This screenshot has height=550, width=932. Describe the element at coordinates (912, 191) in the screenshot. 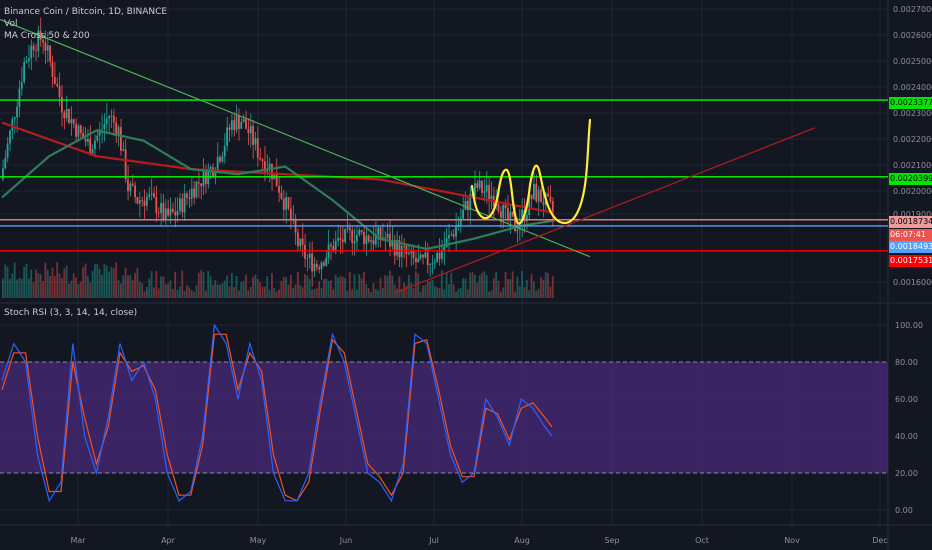

I see `price-axis-tick: 0.0020000` at that location.